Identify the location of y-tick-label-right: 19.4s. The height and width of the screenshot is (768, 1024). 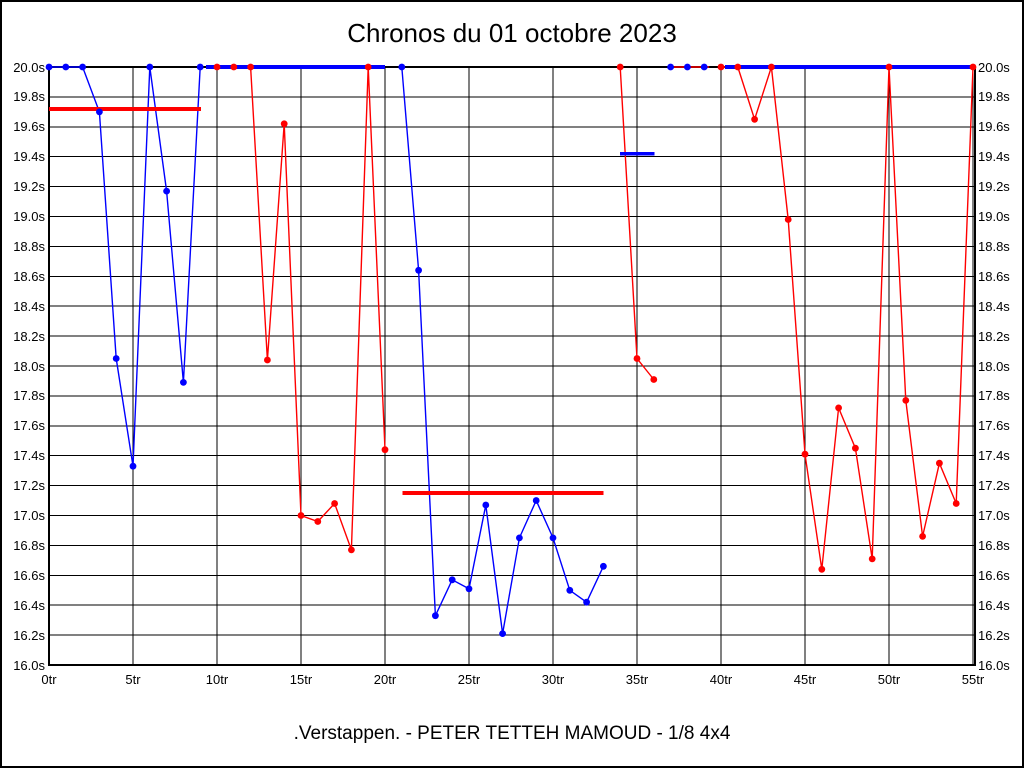
(994, 157).